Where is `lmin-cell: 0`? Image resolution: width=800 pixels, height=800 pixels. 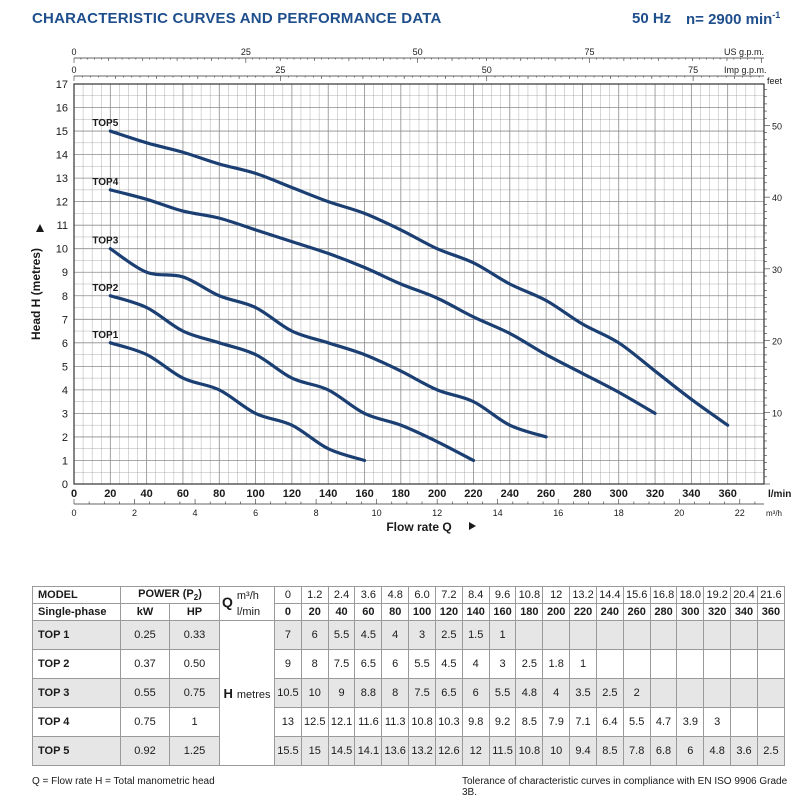
lmin-cell: 0 is located at coordinates (288, 612).